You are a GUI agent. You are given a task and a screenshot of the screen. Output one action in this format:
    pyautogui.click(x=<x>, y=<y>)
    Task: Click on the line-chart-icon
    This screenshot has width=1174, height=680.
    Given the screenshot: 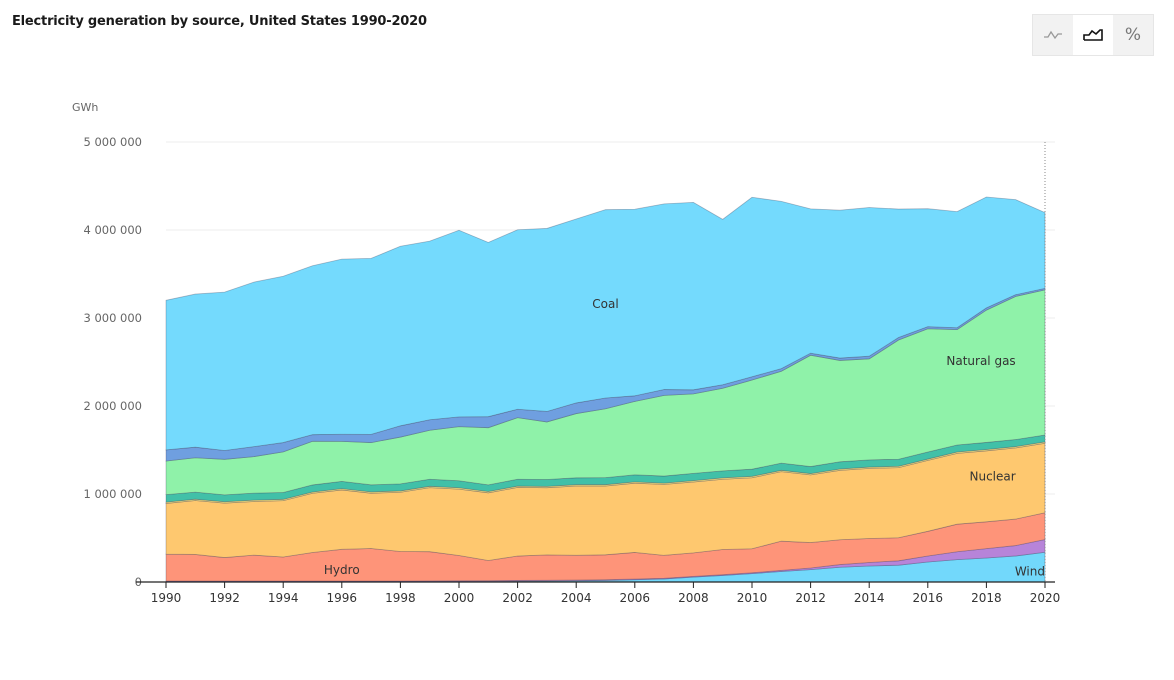 What is the action you would take?
    pyautogui.click(x=1053, y=35)
    